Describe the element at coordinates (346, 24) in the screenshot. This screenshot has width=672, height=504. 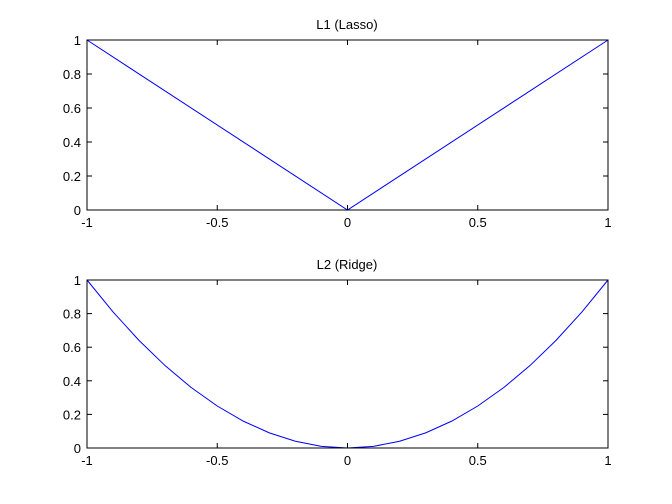
I see `subplot-title: L1 (Lasso)` at that location.